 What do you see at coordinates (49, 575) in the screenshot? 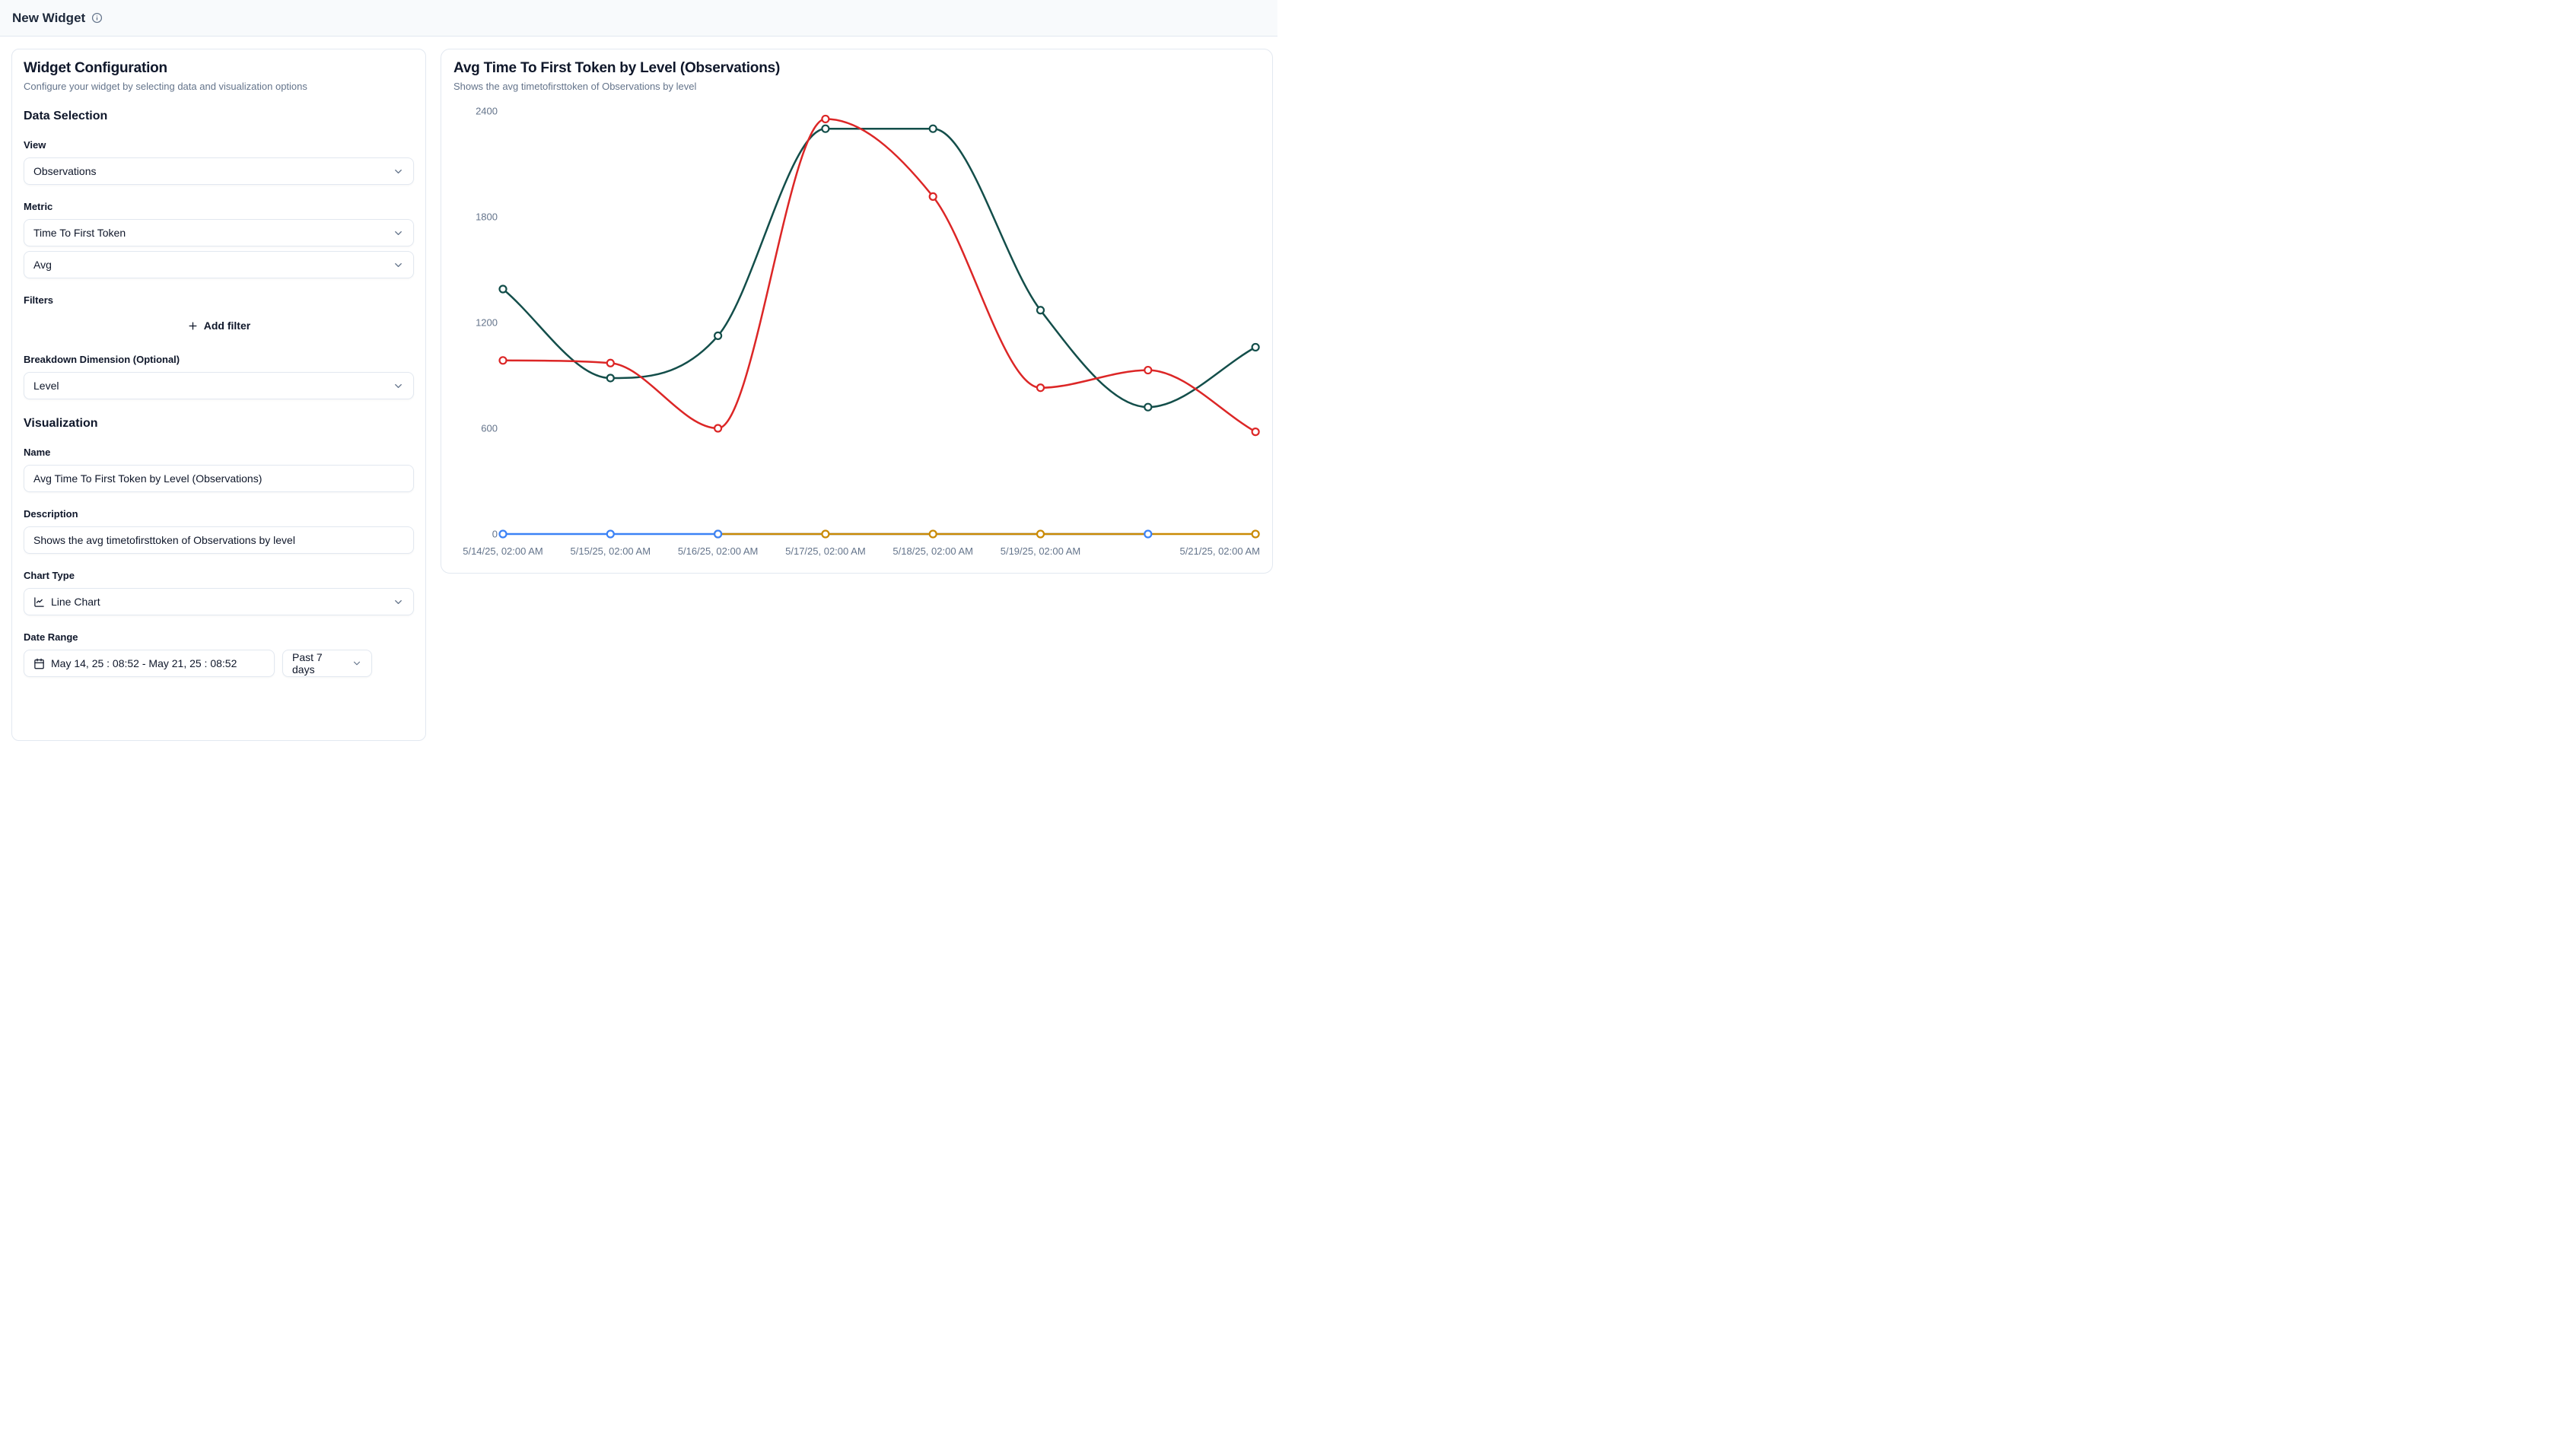
I see `chart-type-label: Chart Type` at bounding box center [49, 575].